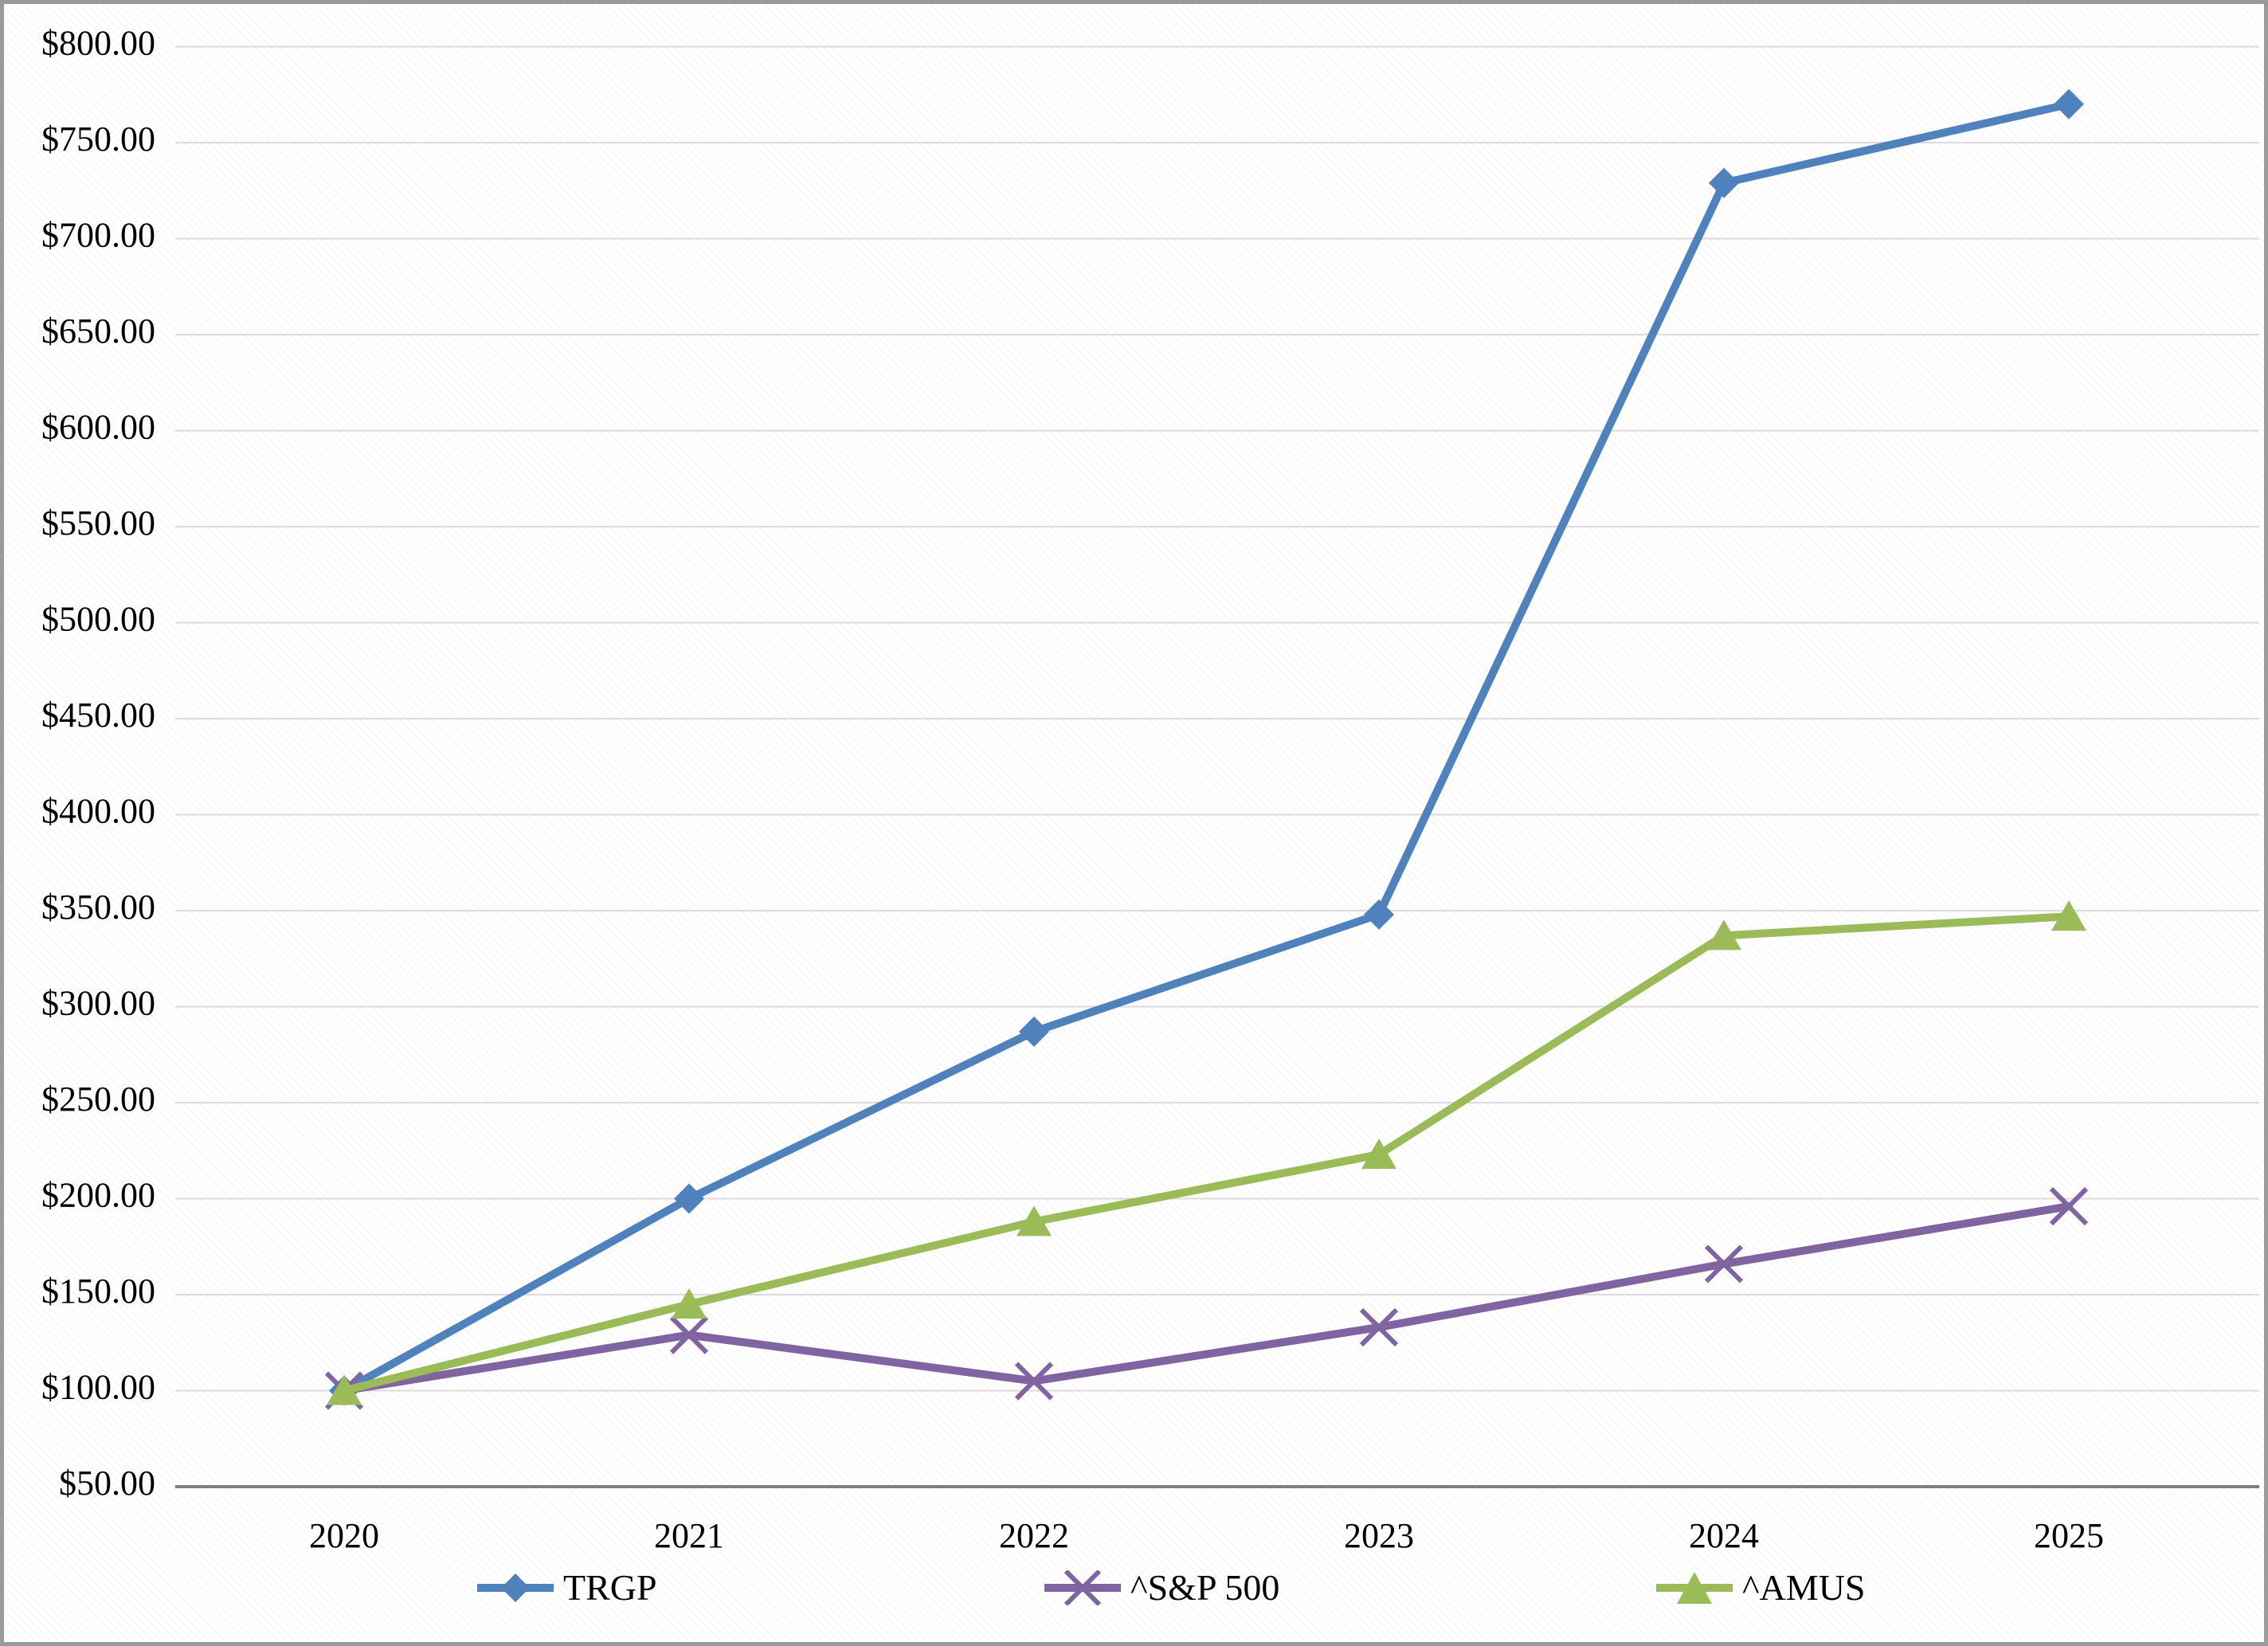 The height and width of the screenshot is (1646, 2268). Describe the element at coordinates (1205, 1587) in the screenshot. I see `legend-label-sp500: ^S&P 500` at that location.